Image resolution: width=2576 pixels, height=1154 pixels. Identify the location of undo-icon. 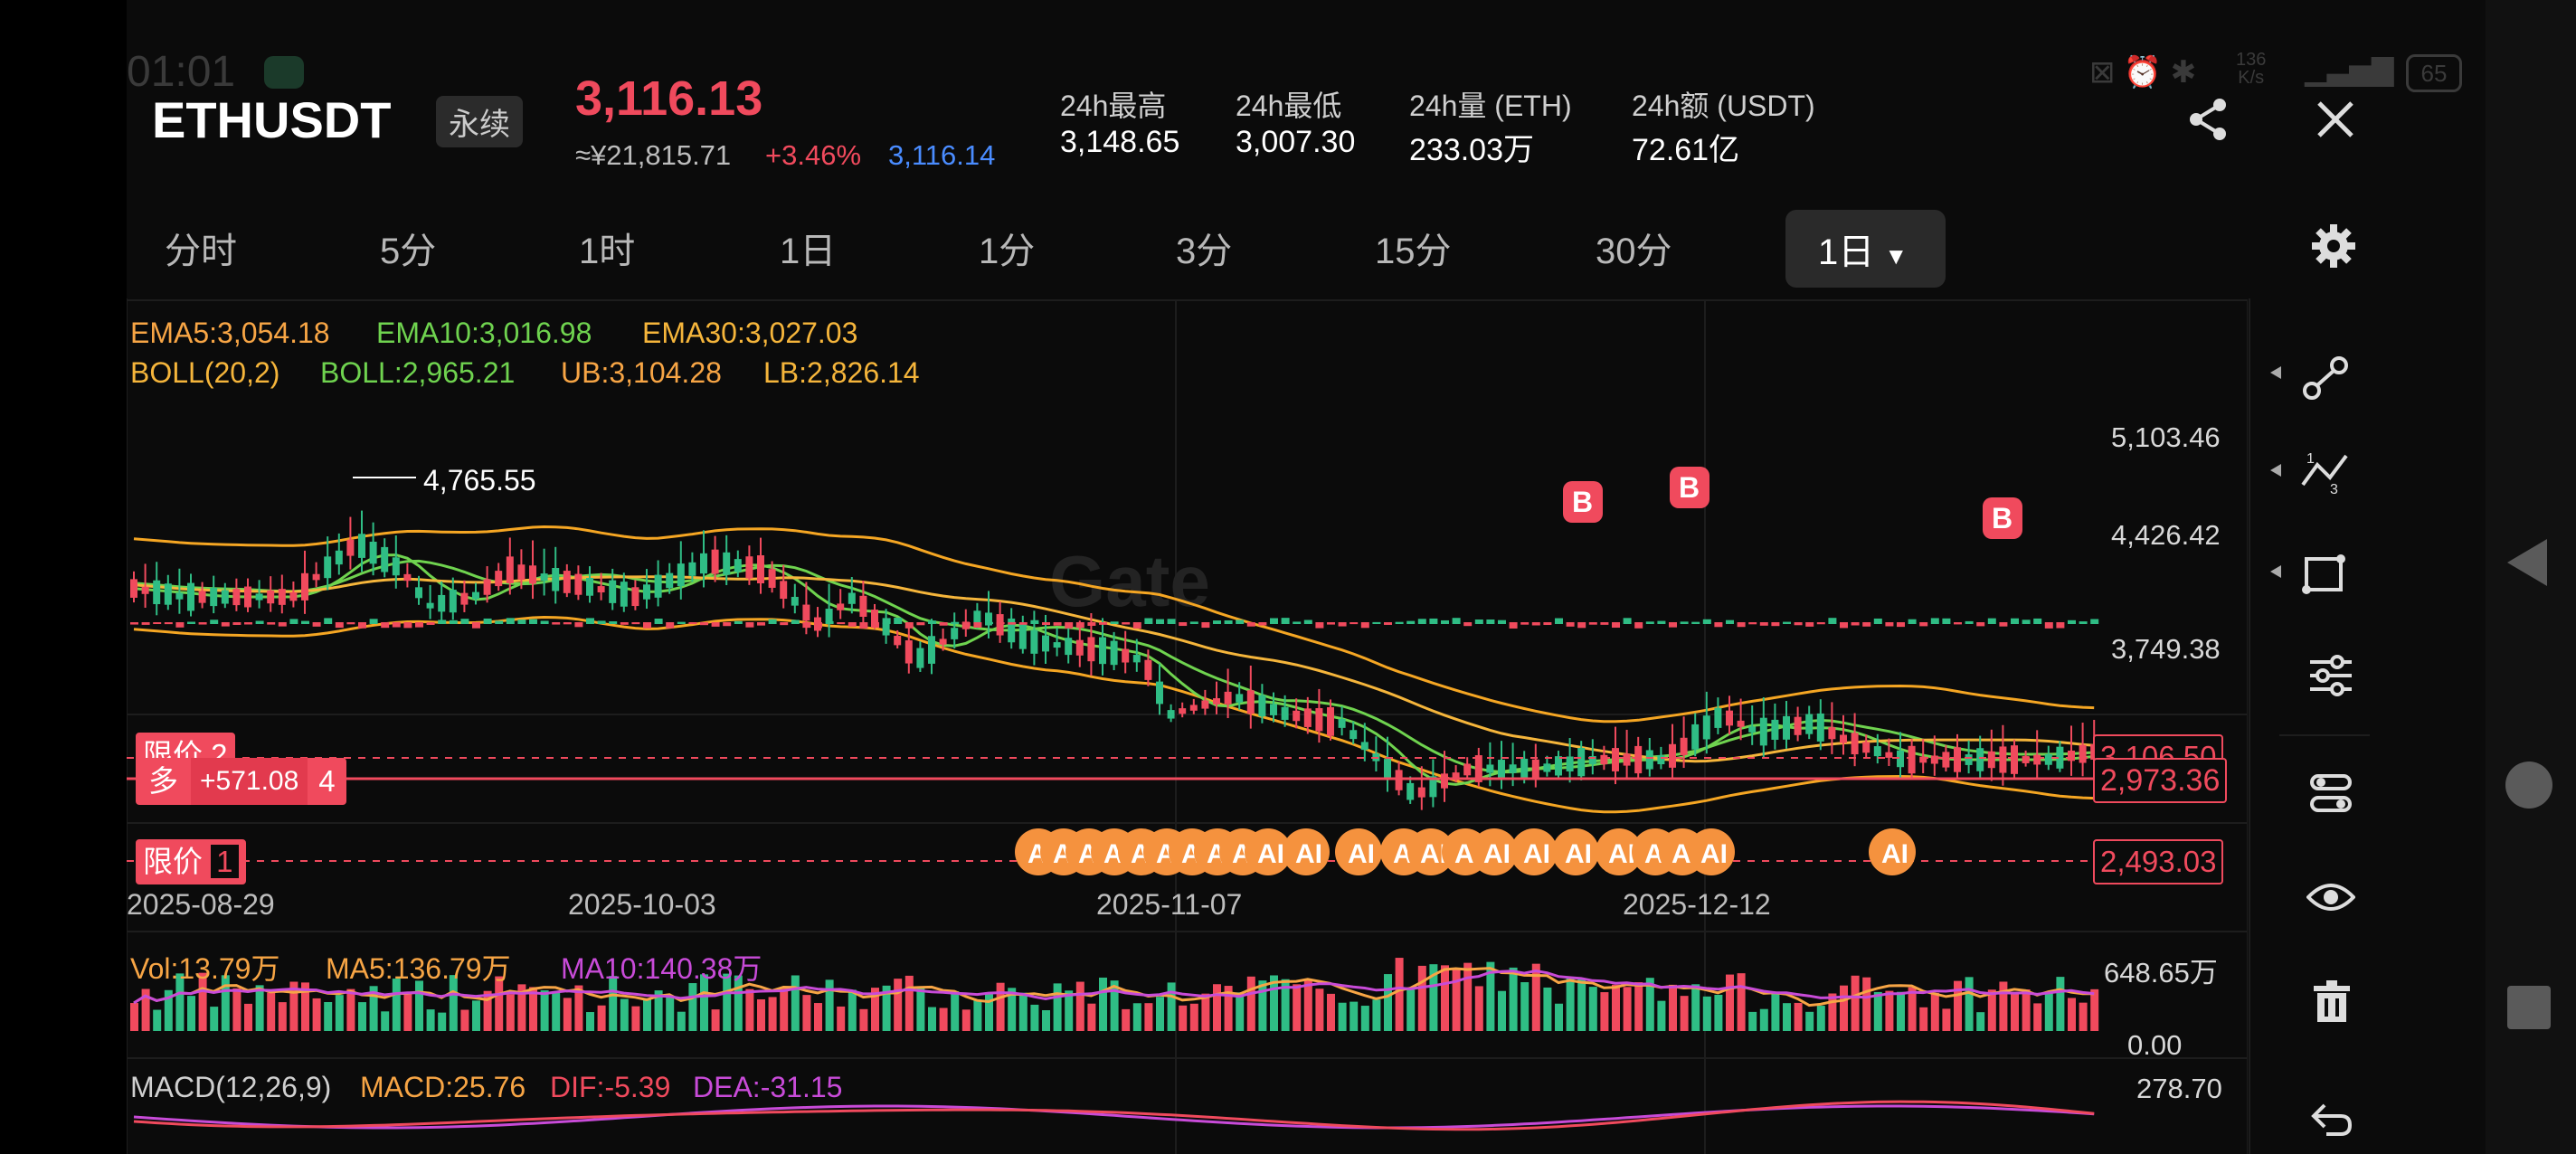
(2331, 1120).